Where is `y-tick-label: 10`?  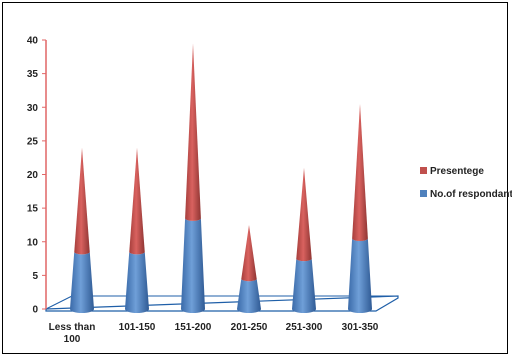
y-tick-label: 10 is located at coordinates (33, 242).